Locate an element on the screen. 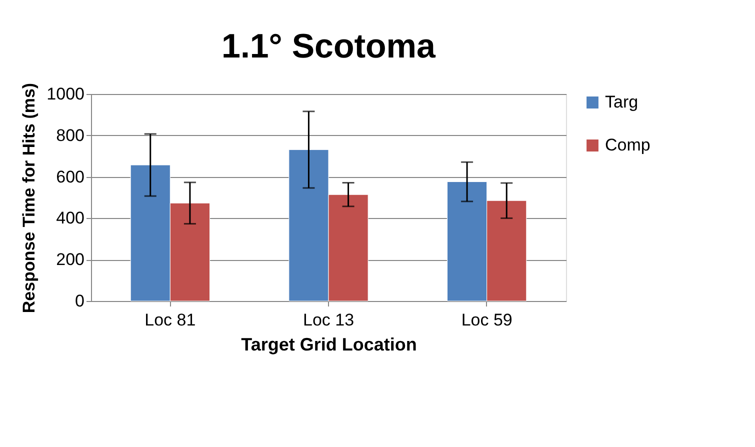 The width and height of the screenshot is (755, 447). legend-label: Comp is located at coordinates (627, 145).